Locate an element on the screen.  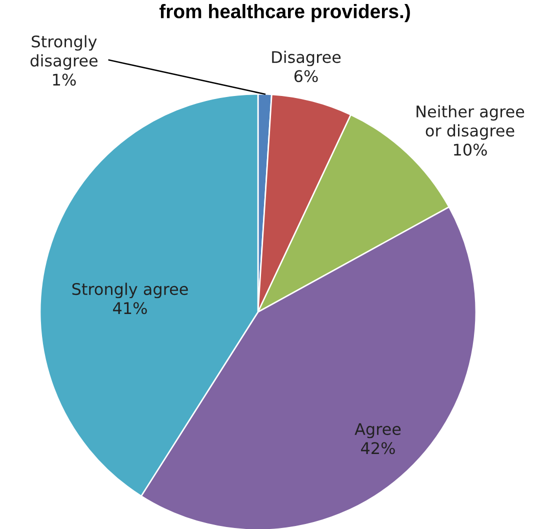
data-label: 1% is located at coordinates (64, 80).